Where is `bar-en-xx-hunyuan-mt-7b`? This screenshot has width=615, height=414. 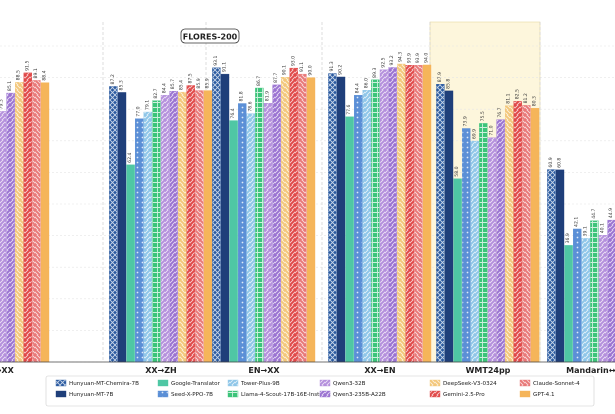 bar-en-xx-hunyuan-mt-7b is located at coordinates (225, 218).